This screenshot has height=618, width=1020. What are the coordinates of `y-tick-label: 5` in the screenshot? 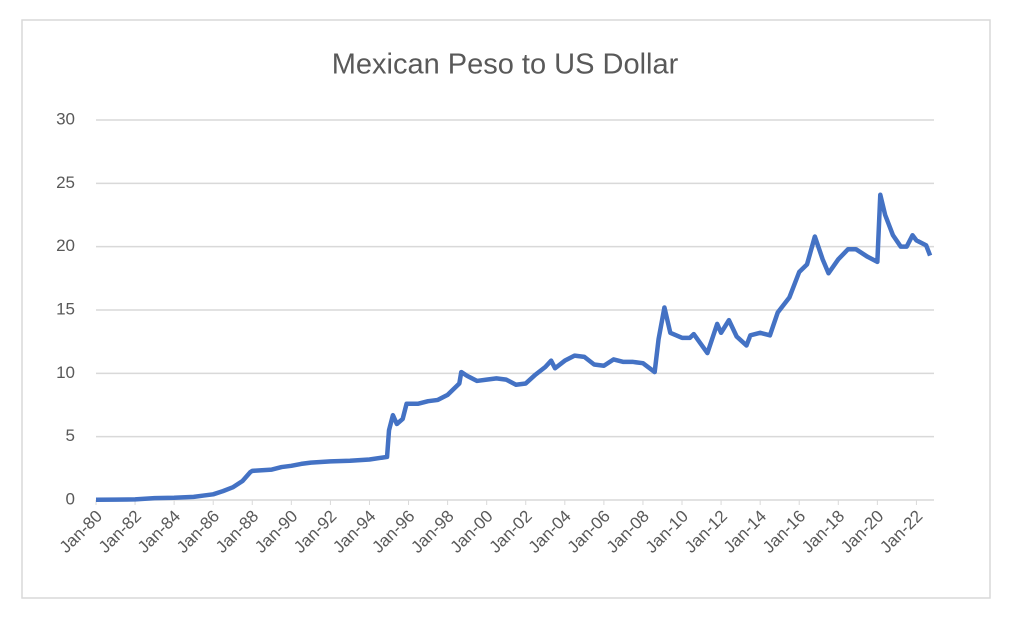 It's located at (70, 435).